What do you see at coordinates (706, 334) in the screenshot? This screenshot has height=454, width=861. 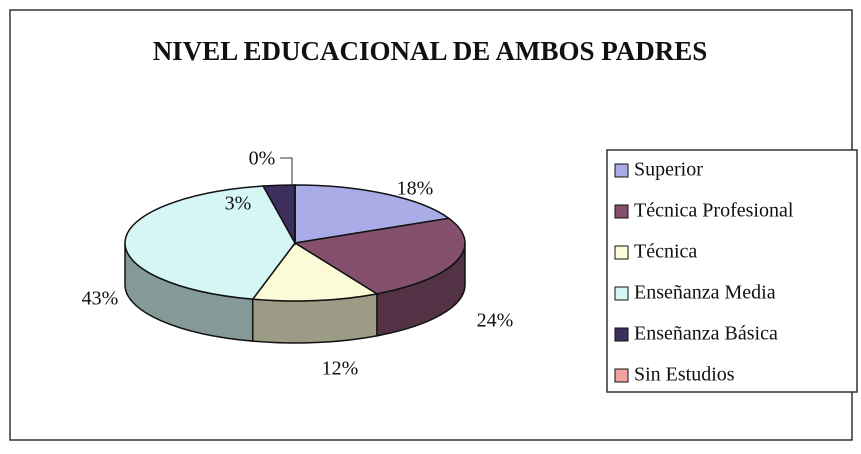 I see `legend-label: Enseñanza Básica` at bounding box center [706, 334].